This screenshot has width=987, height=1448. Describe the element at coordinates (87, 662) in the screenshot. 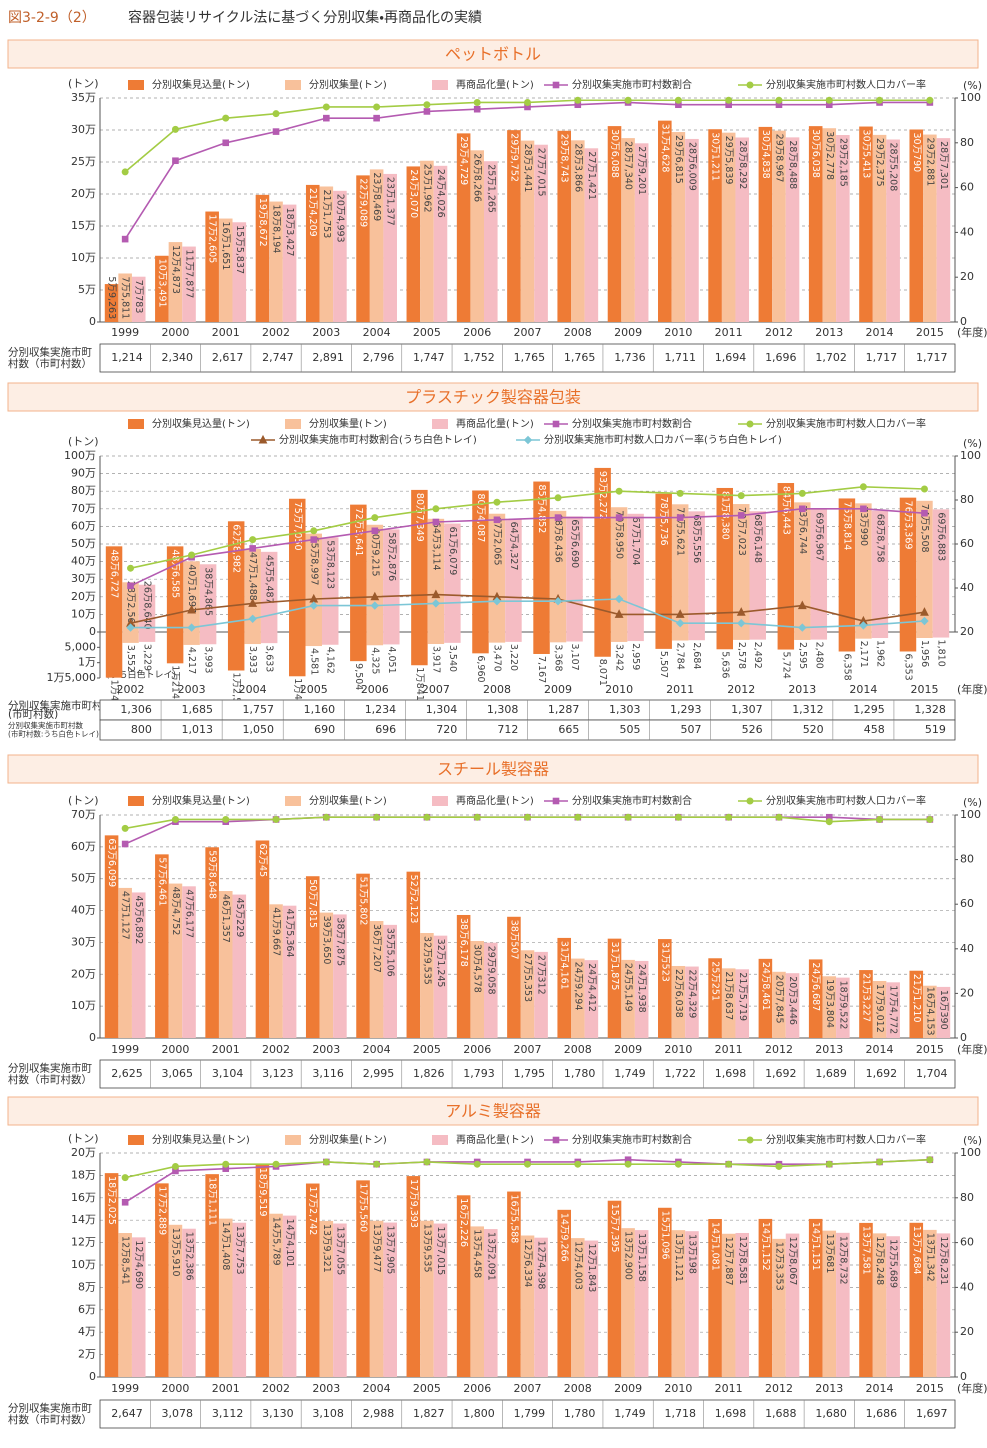

I see `tray-tick-label: 1万` at that location.